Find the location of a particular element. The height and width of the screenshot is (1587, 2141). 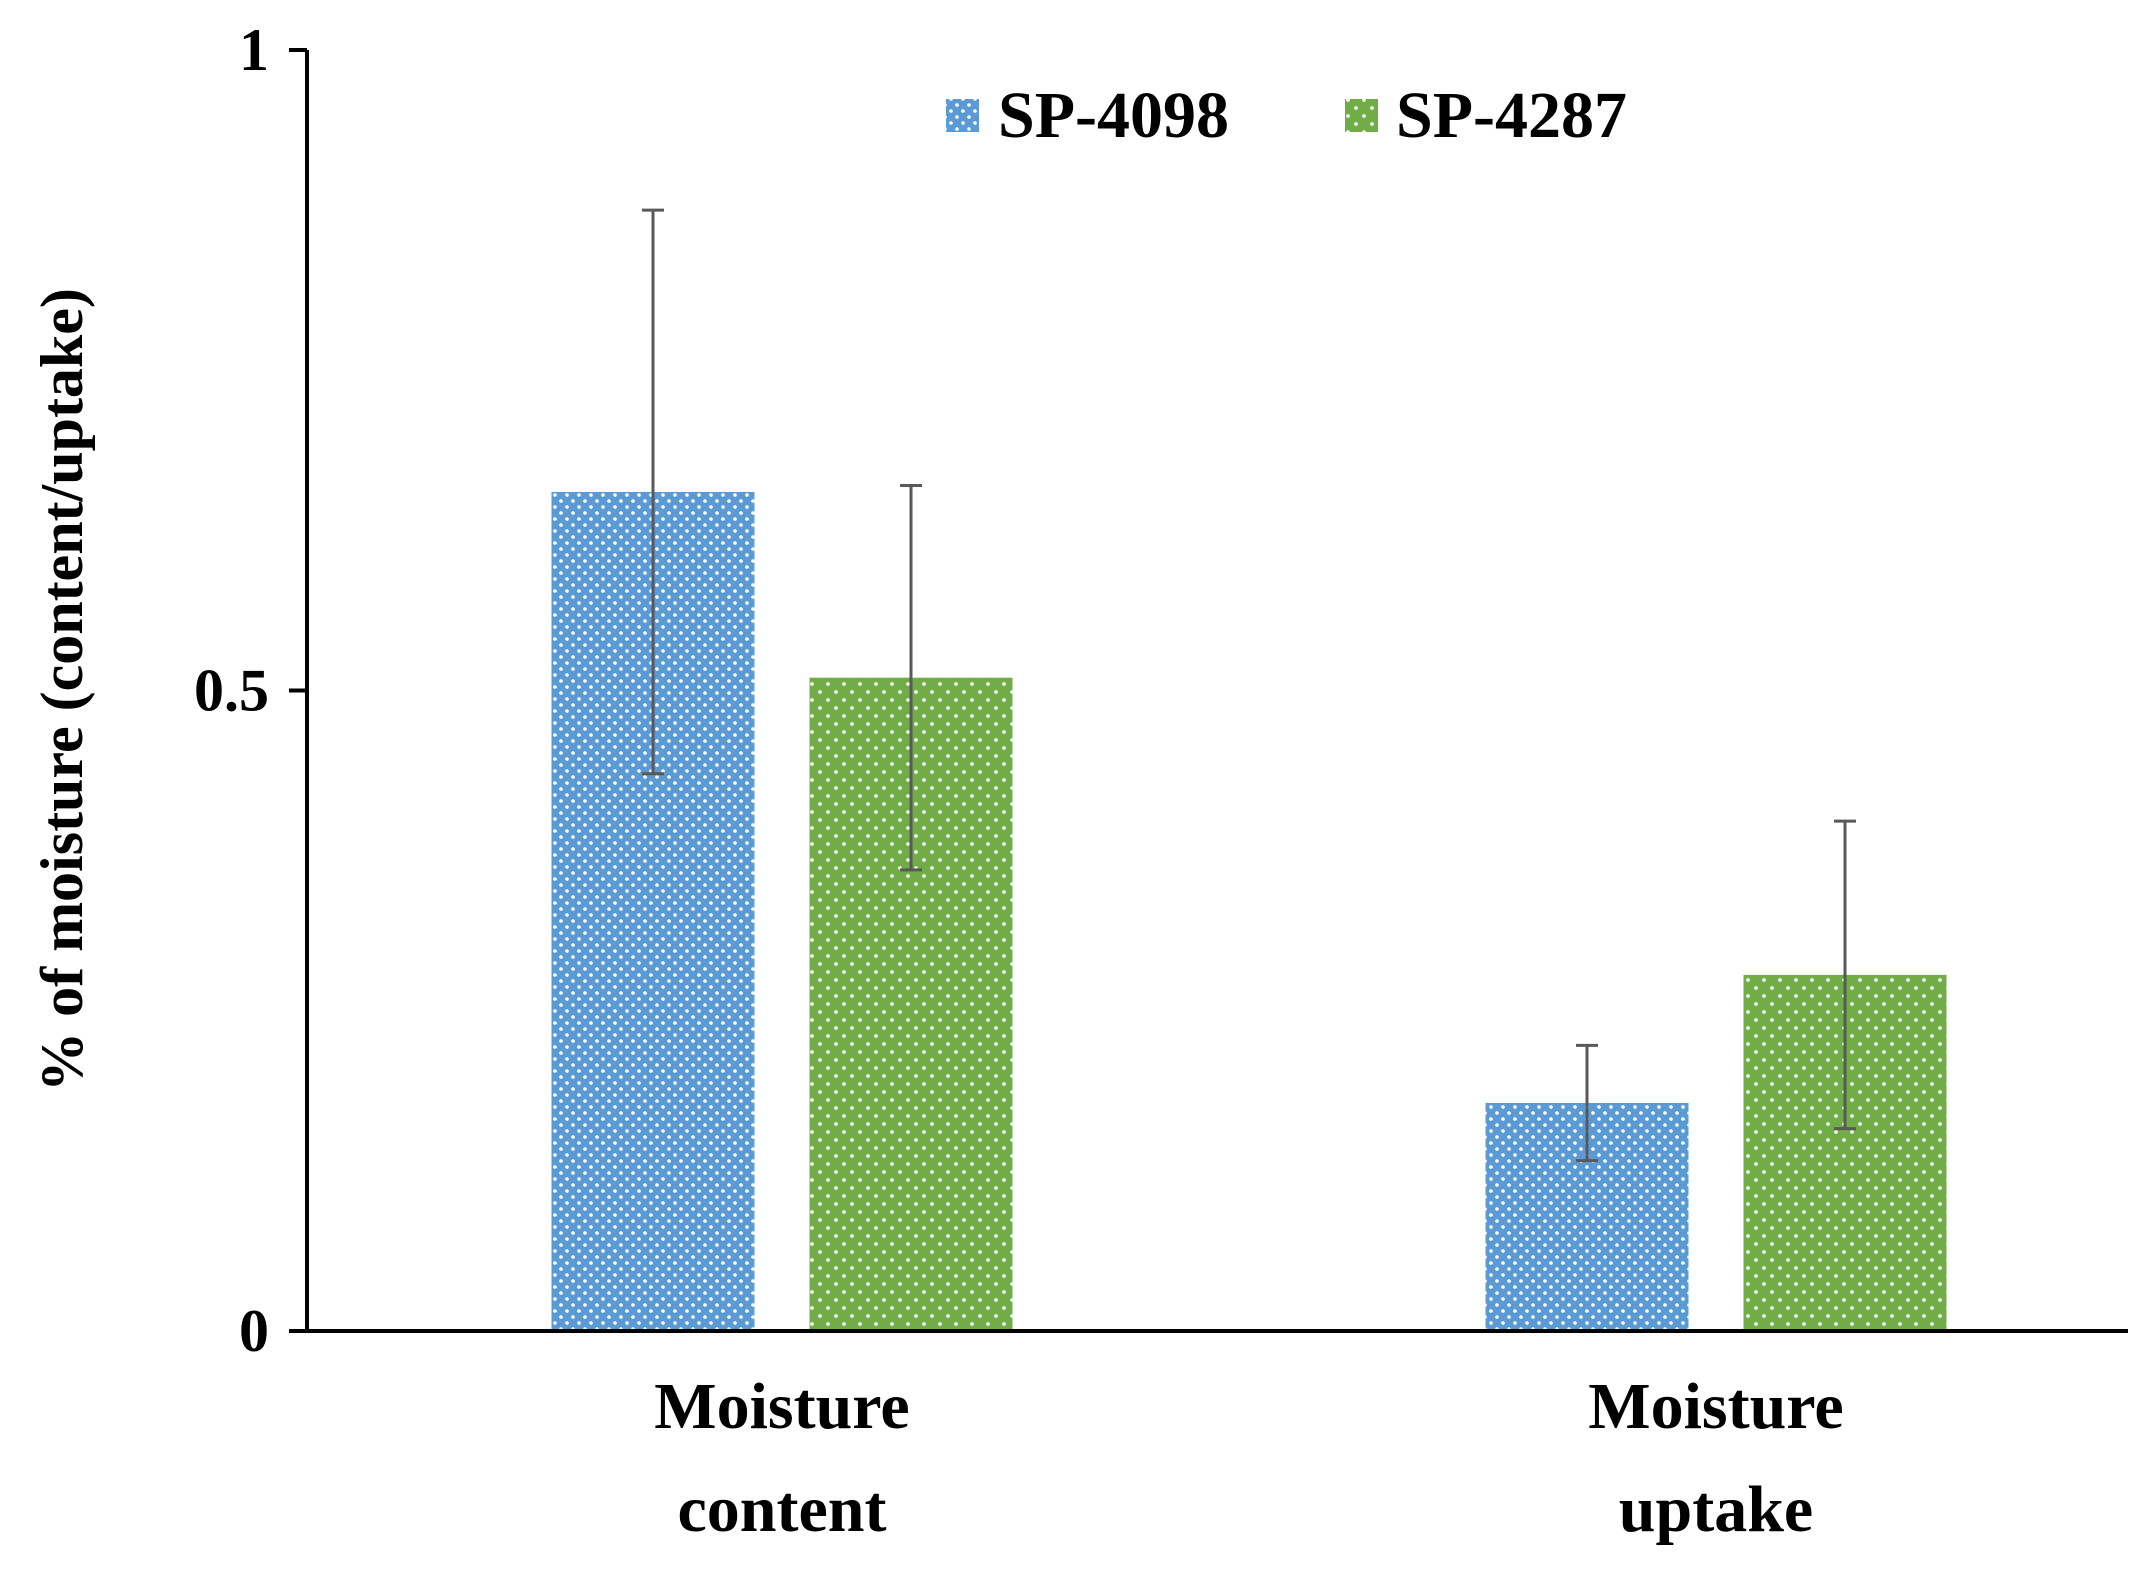

error-bar-sp-4098-uptake is located at coordinates (1587, 1103).